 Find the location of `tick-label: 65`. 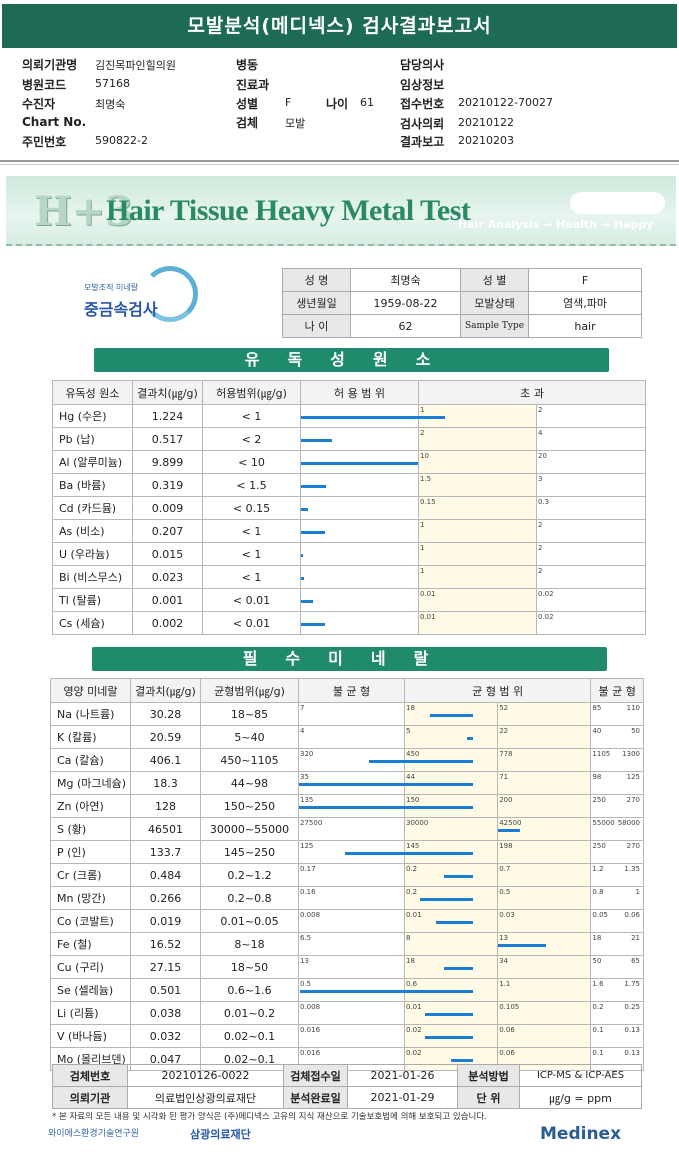

tick-label: 65 is located at coordinates (635, 961).